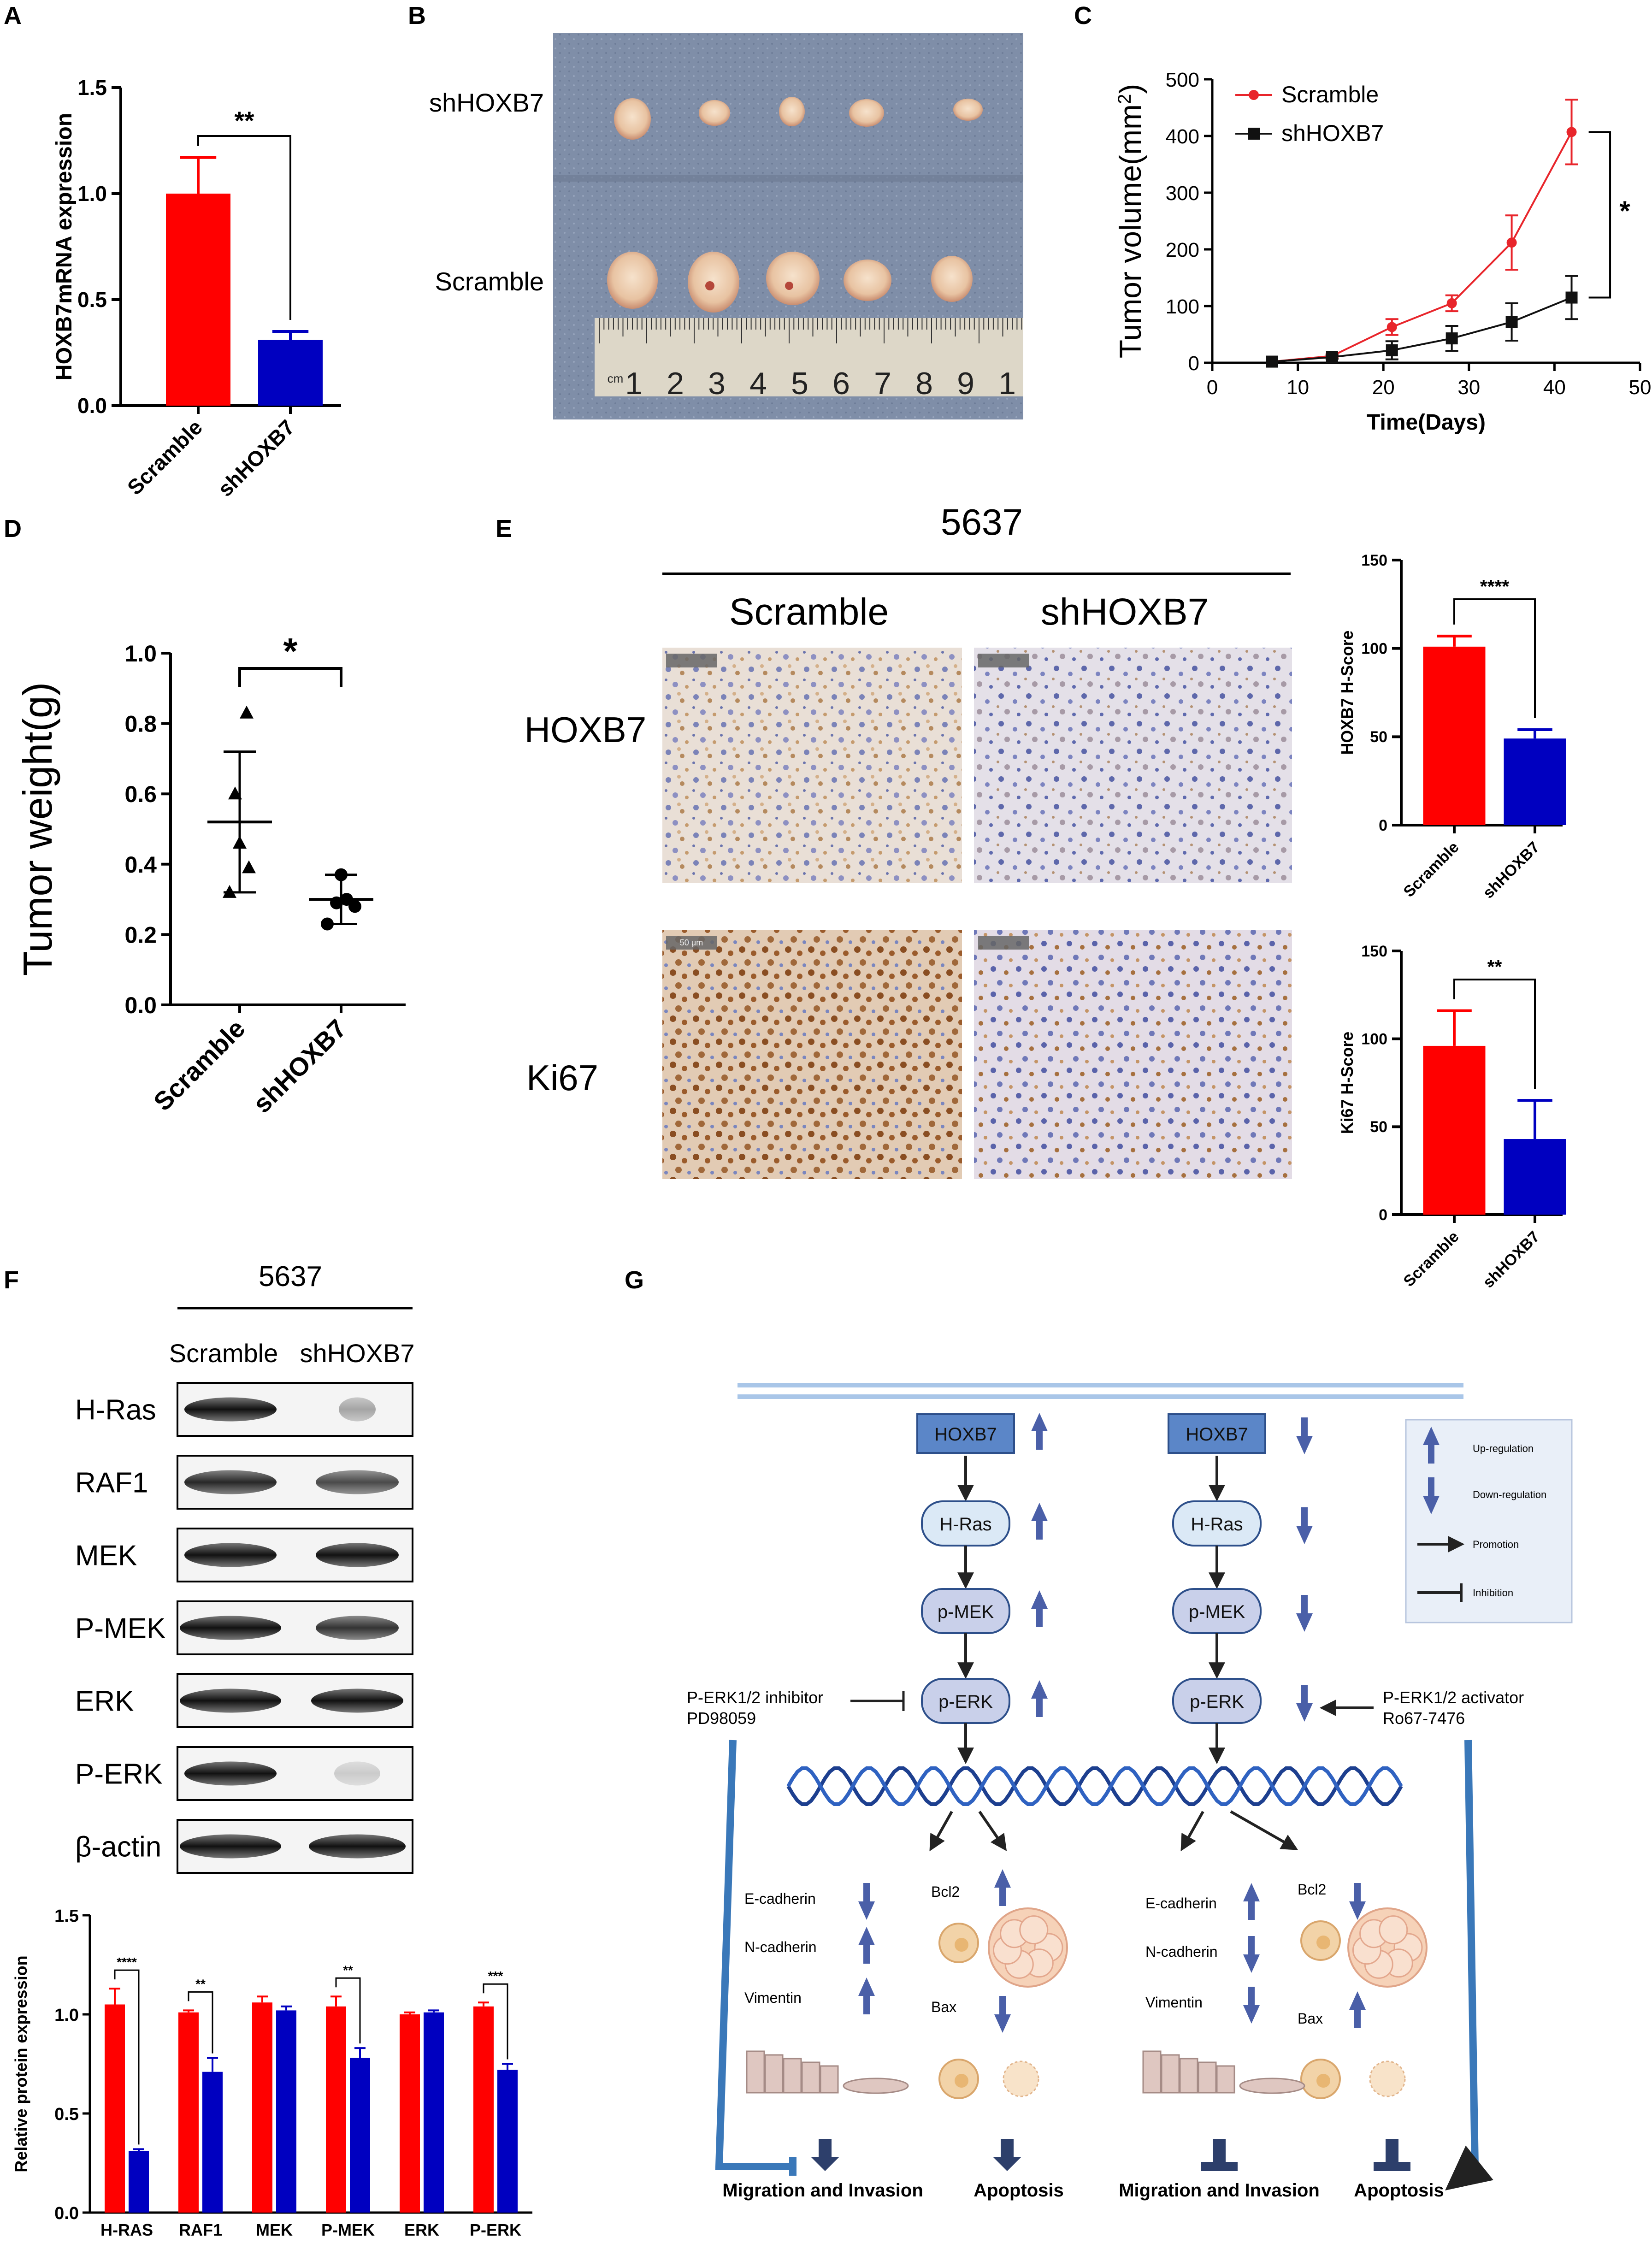 This screenshot has height=2243, width=1652. What do you see at coordinates (1094, 1786) in the screenshot?
I see `dna-strand` at bounding box center [1094, 1786].